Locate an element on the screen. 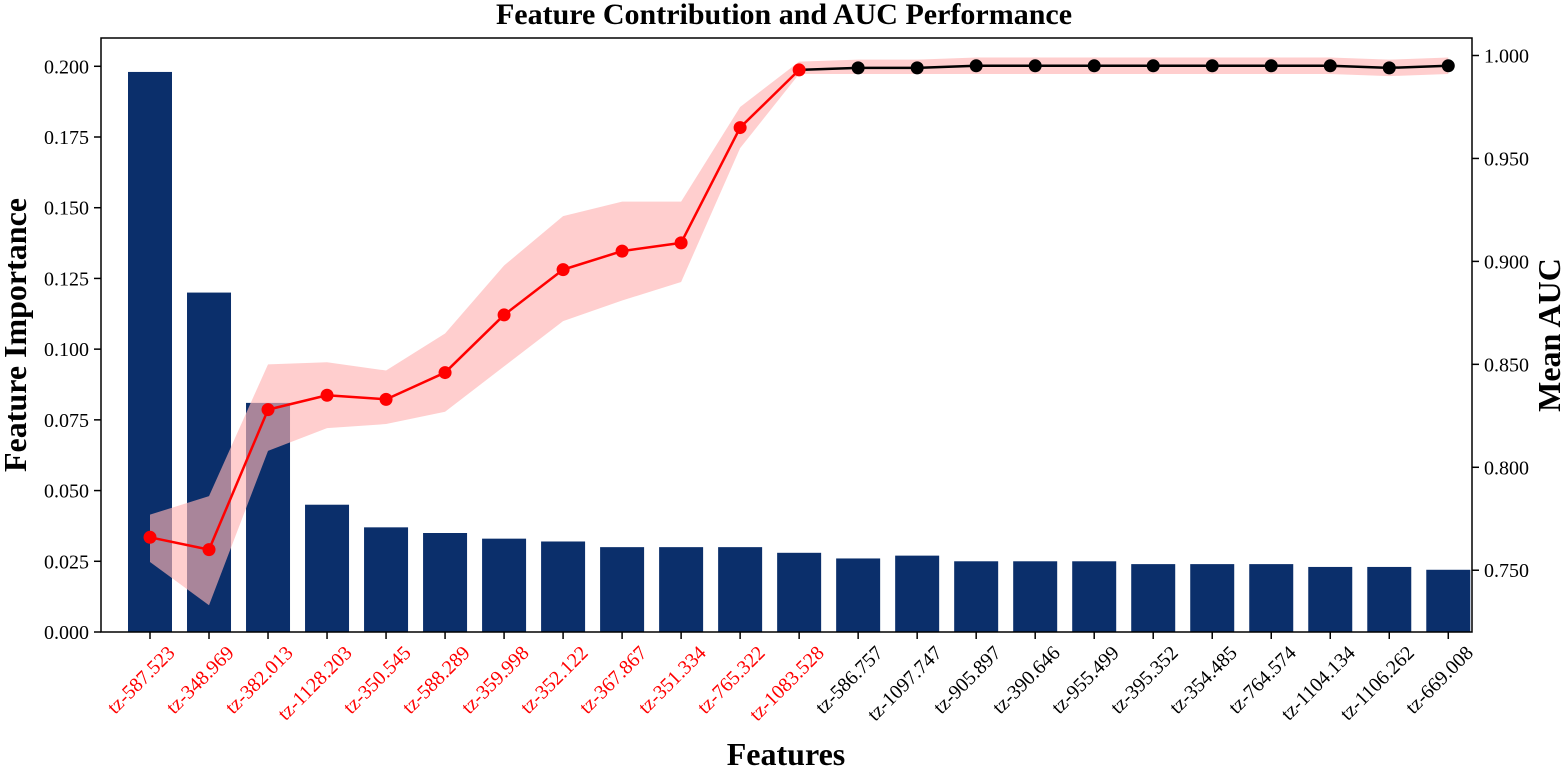  auc-point-tz-1106.262 is located at coordinates (1389, 68).